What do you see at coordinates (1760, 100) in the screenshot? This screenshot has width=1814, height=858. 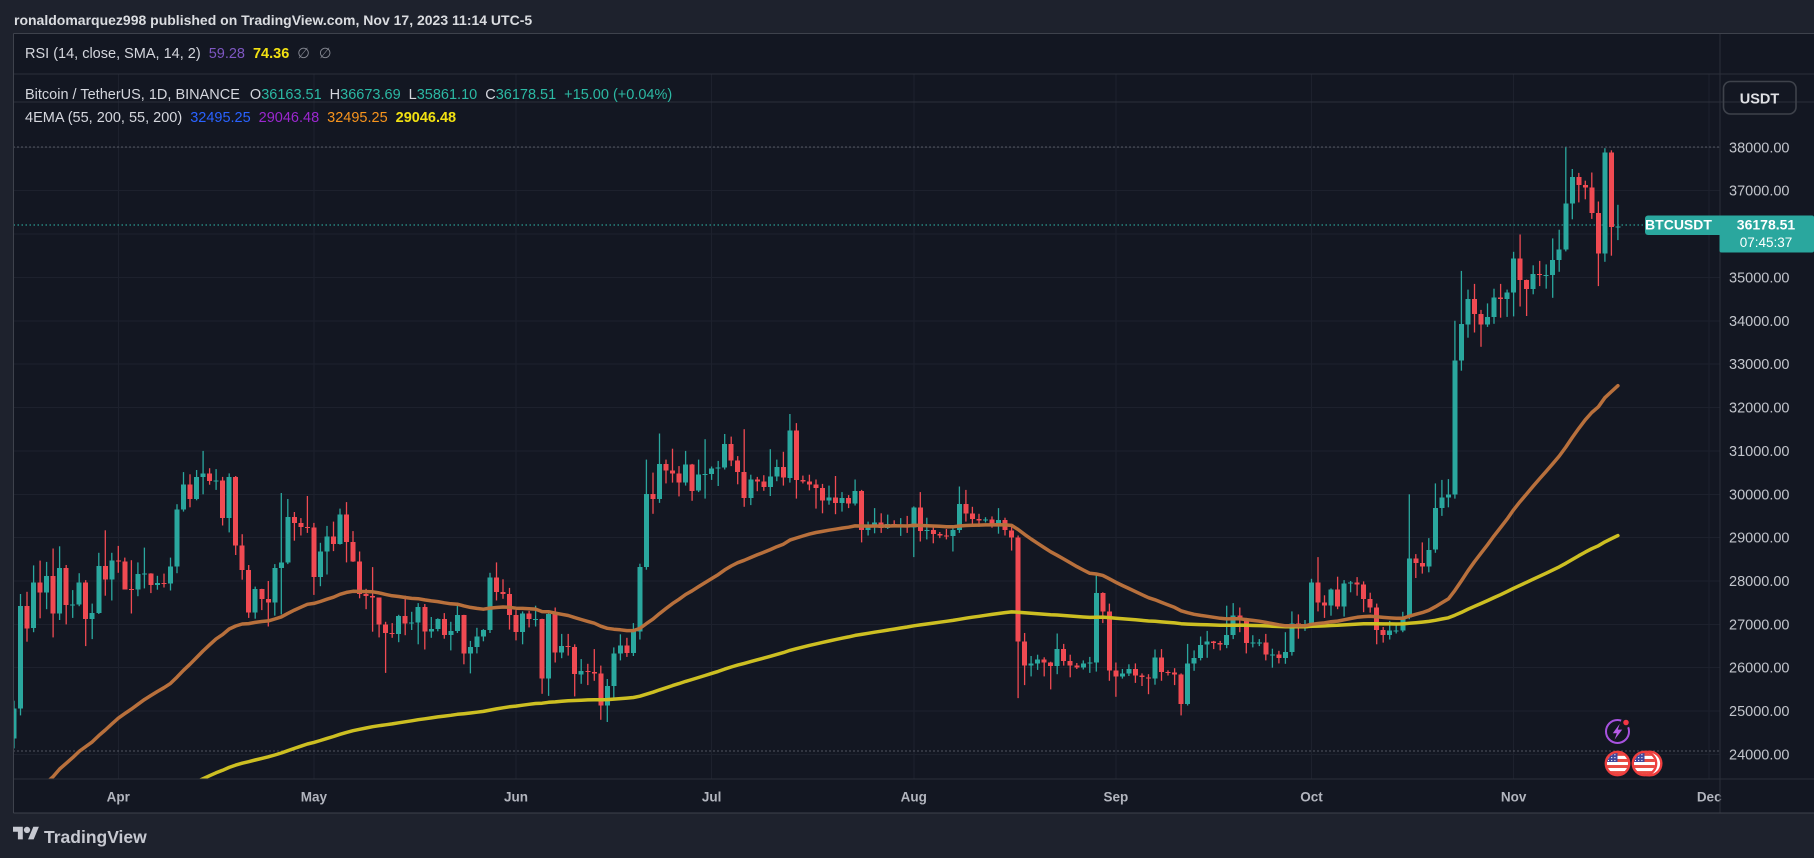 I see `svg-text: USDT` at bounding box center [1760, 100].